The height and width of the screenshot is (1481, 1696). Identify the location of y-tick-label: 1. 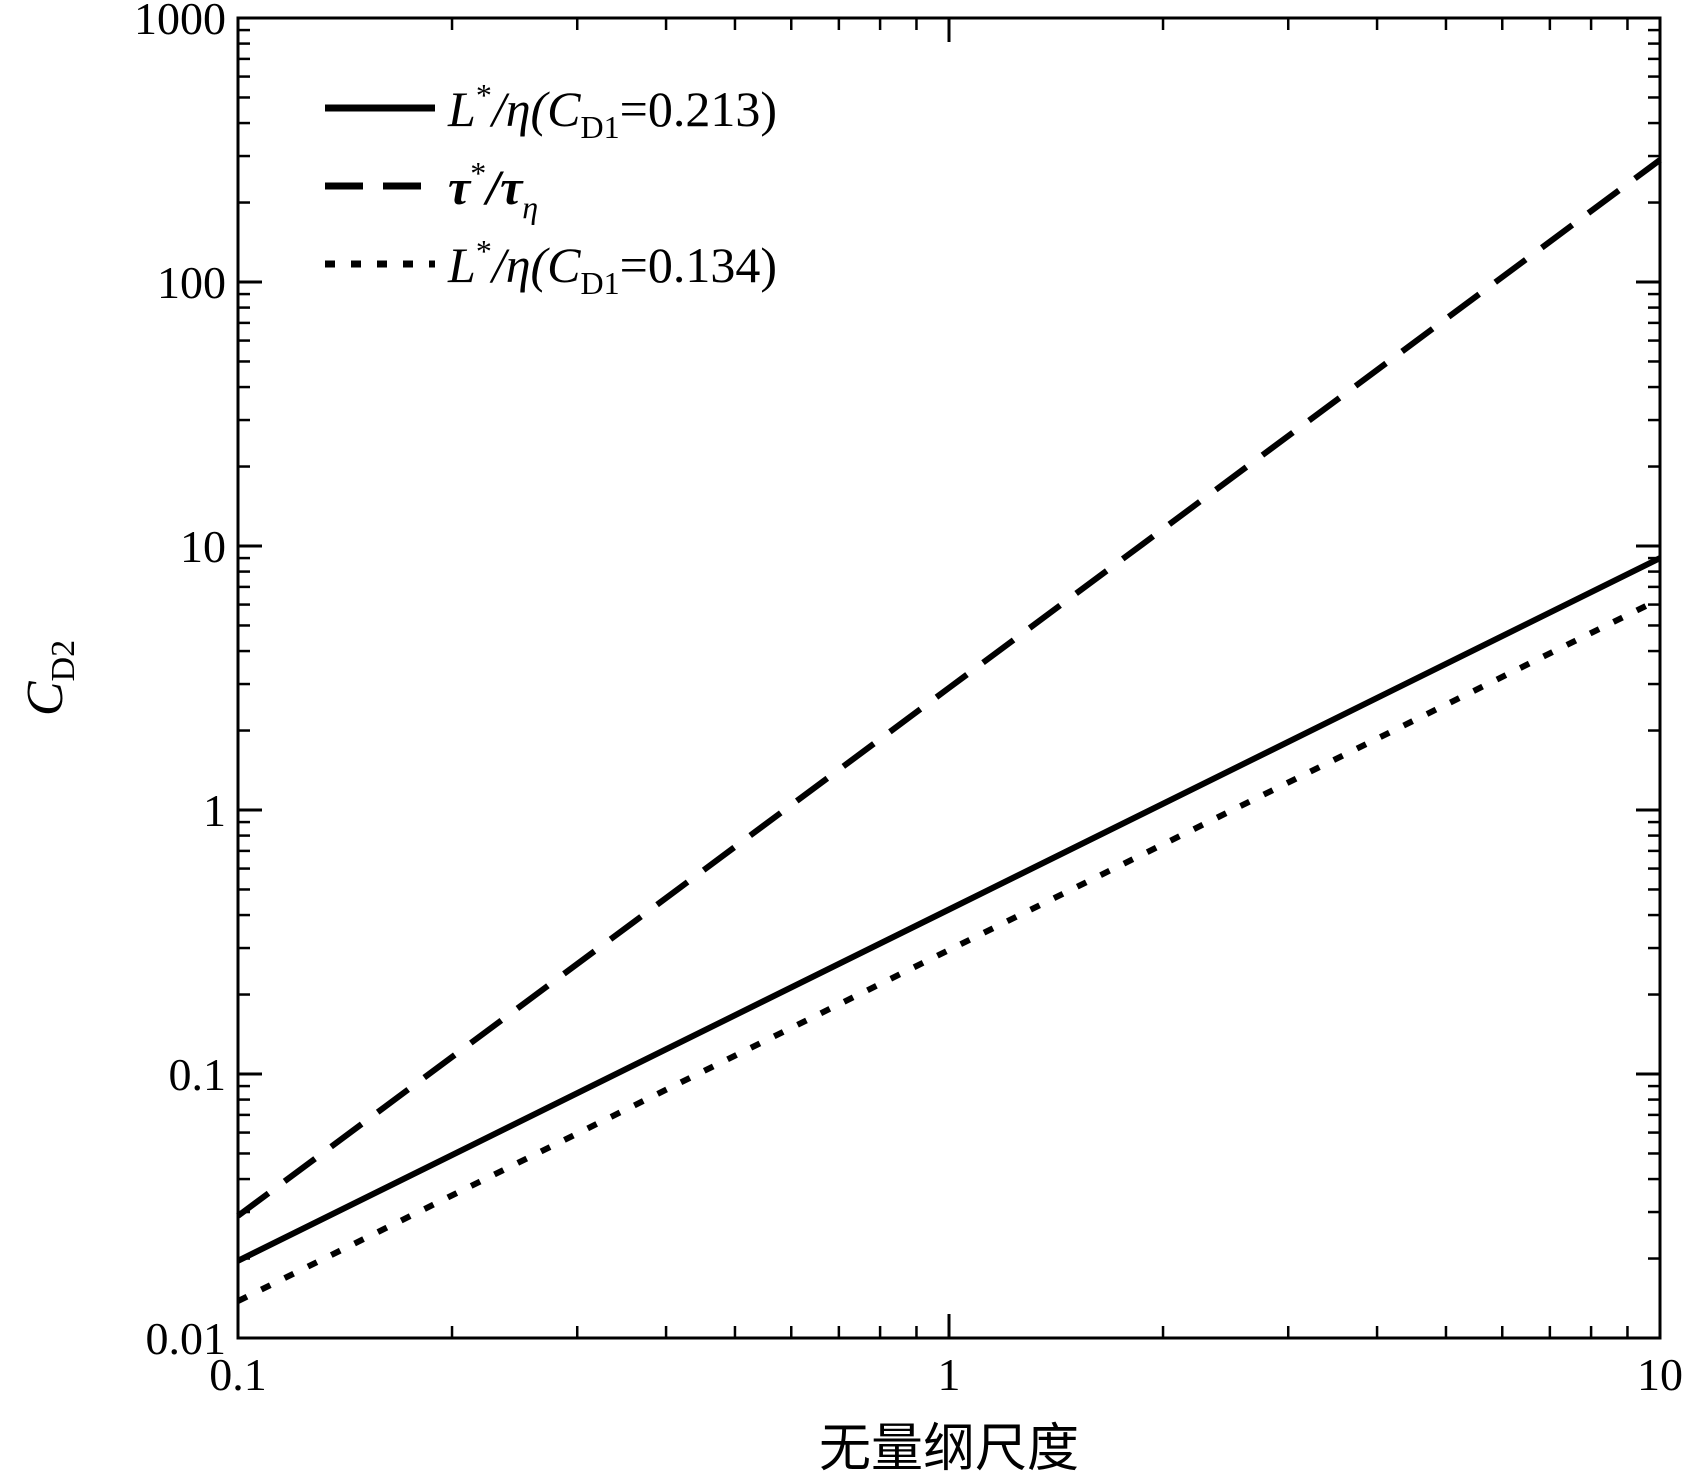
(214, 810).